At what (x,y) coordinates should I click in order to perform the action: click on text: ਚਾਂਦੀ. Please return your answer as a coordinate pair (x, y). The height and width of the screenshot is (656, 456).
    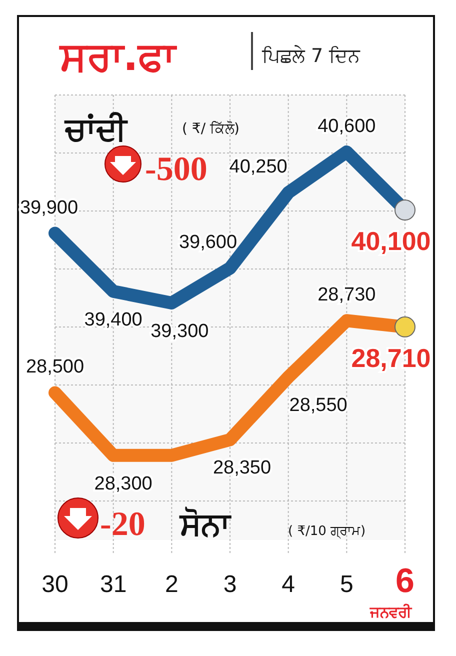
    Looking at the image, I should click on (96, 129).